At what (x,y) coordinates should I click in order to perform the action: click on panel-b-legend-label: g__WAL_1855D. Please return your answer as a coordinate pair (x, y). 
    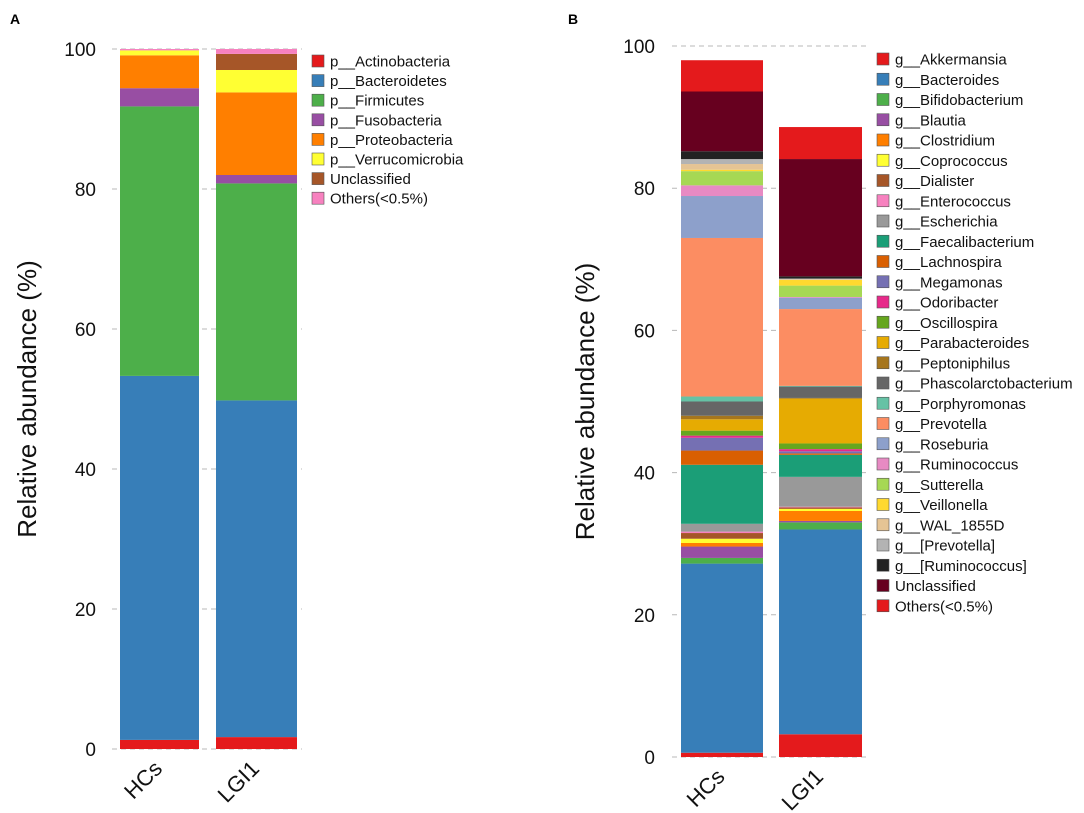
    Looking at the image, I should click on (950, 525).